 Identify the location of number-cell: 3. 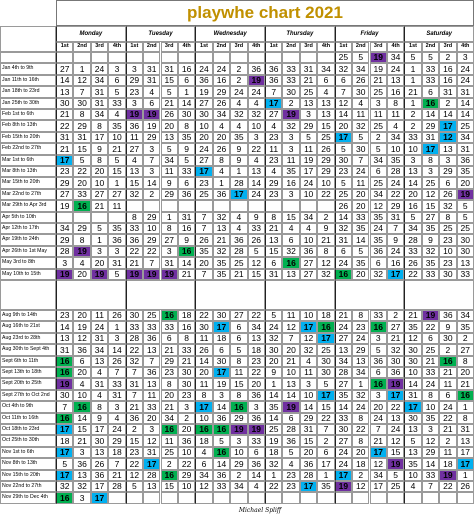
(256, 137).